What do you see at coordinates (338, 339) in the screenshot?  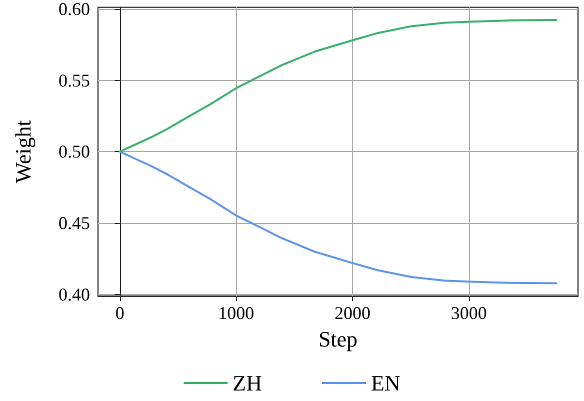 I see `x-axis-title: Step` at bounding box center [338, 339].